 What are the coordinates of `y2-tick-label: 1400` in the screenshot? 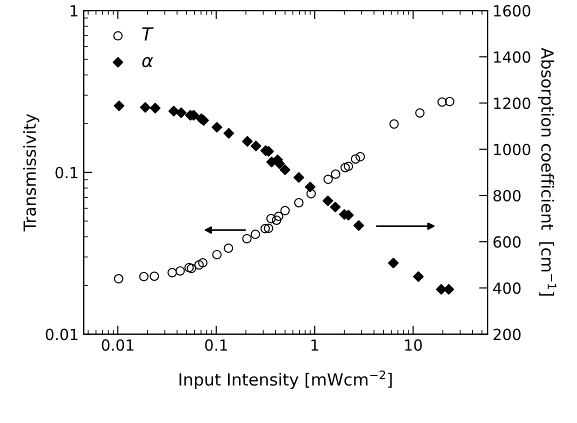 It's located at (512, 57).